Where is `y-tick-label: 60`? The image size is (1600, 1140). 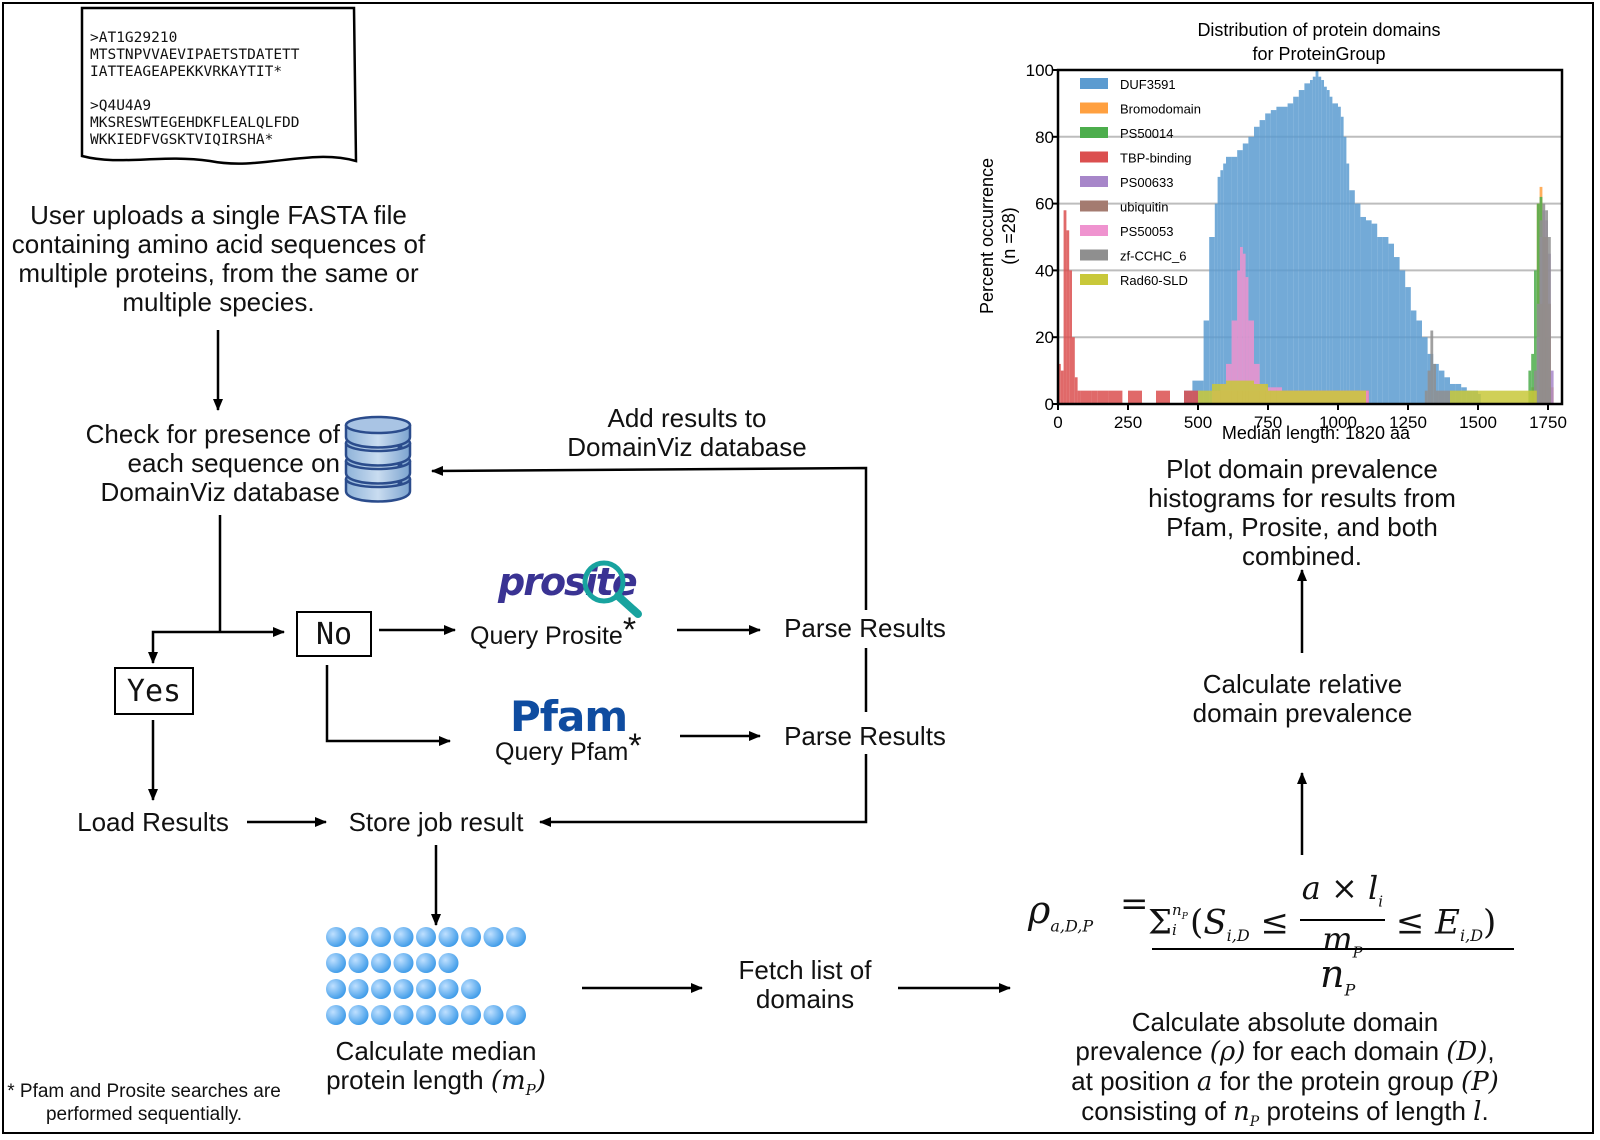
y-tick-label: 60 is located at coordinates (1044, 204).